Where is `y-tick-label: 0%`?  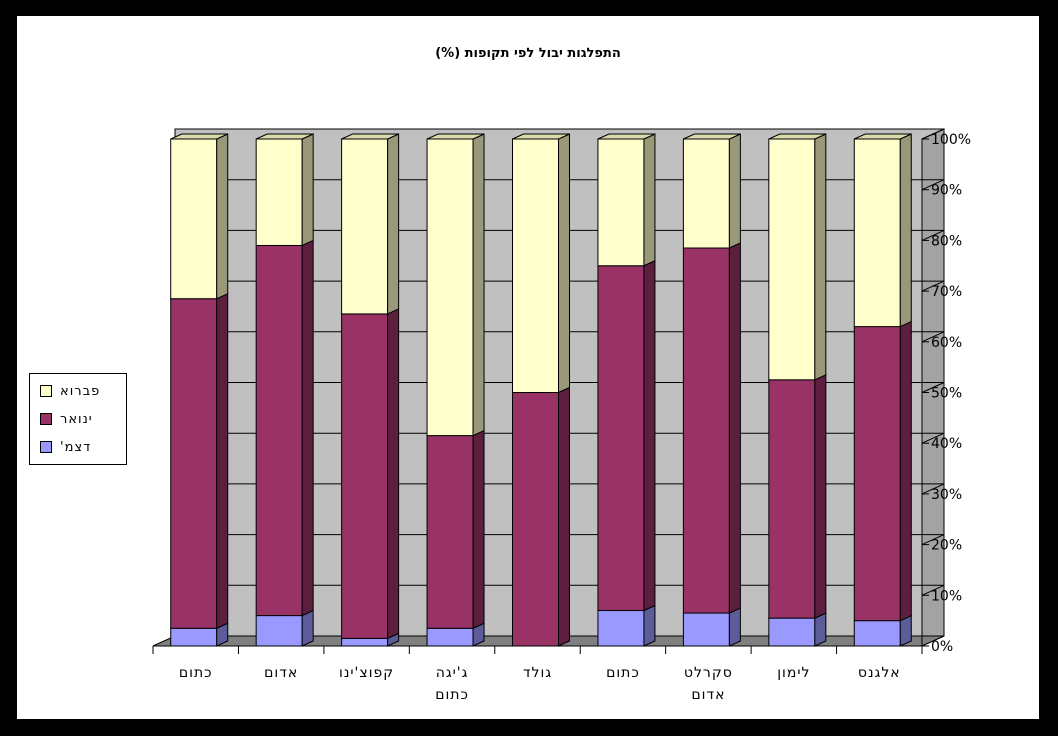 y-tick-label: 0% is located at coordinates (942, 647).